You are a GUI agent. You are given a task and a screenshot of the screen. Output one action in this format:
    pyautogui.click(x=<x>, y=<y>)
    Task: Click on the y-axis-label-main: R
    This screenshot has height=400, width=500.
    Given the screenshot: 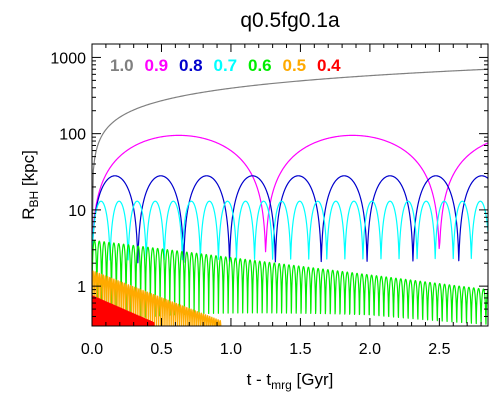 What is the action you would take?
    pyautogui.click(x=28, y=214)
    